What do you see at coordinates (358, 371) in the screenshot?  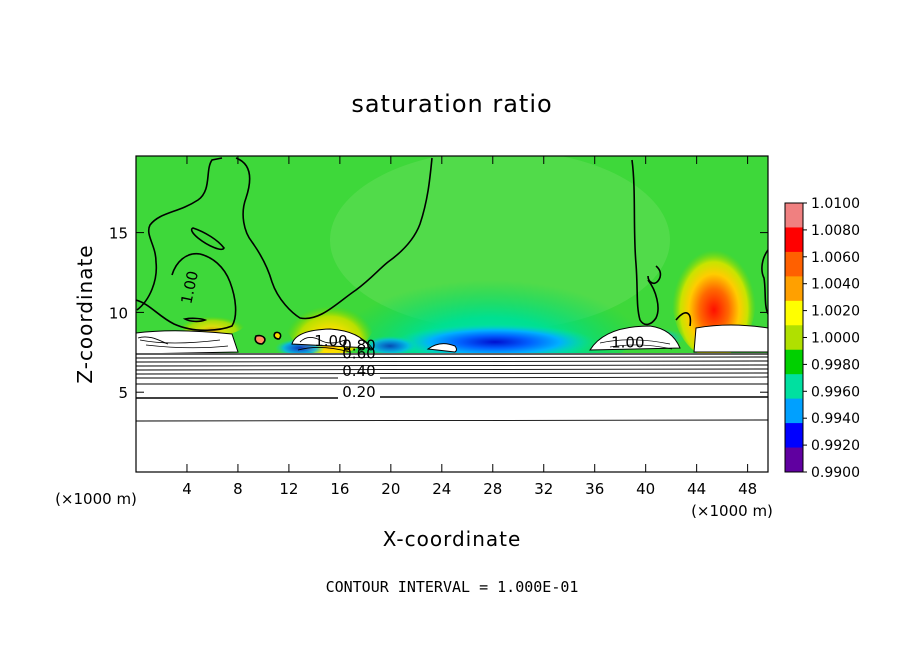 I see `contour-label: 0.40` at bounding box center [358, 371].